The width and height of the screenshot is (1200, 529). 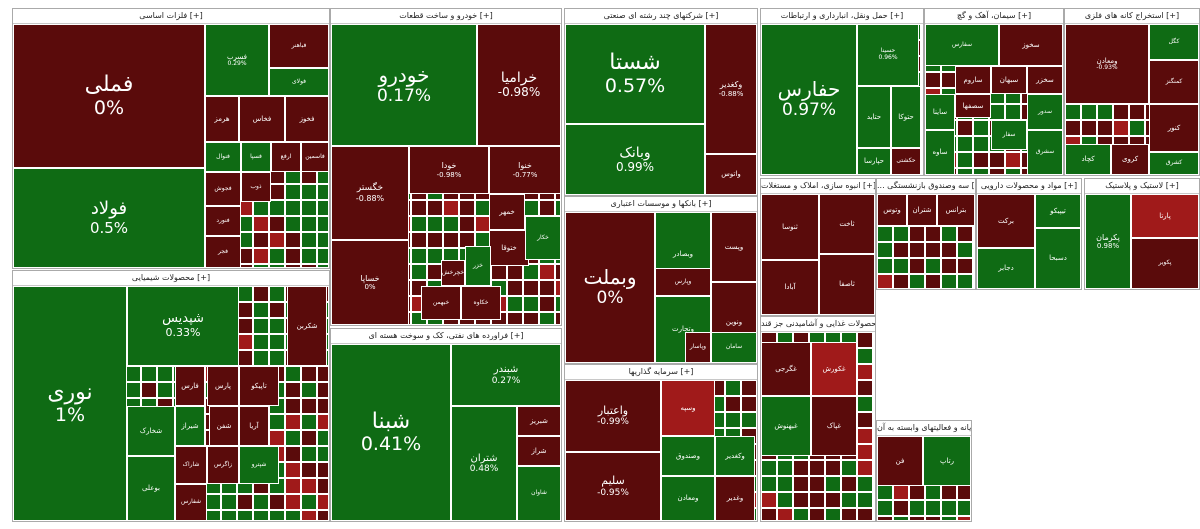 What do you see at coordinates (539, 451) in the screenshot?
I see `stock-tile: شراز` at bounding box center [539, 451].